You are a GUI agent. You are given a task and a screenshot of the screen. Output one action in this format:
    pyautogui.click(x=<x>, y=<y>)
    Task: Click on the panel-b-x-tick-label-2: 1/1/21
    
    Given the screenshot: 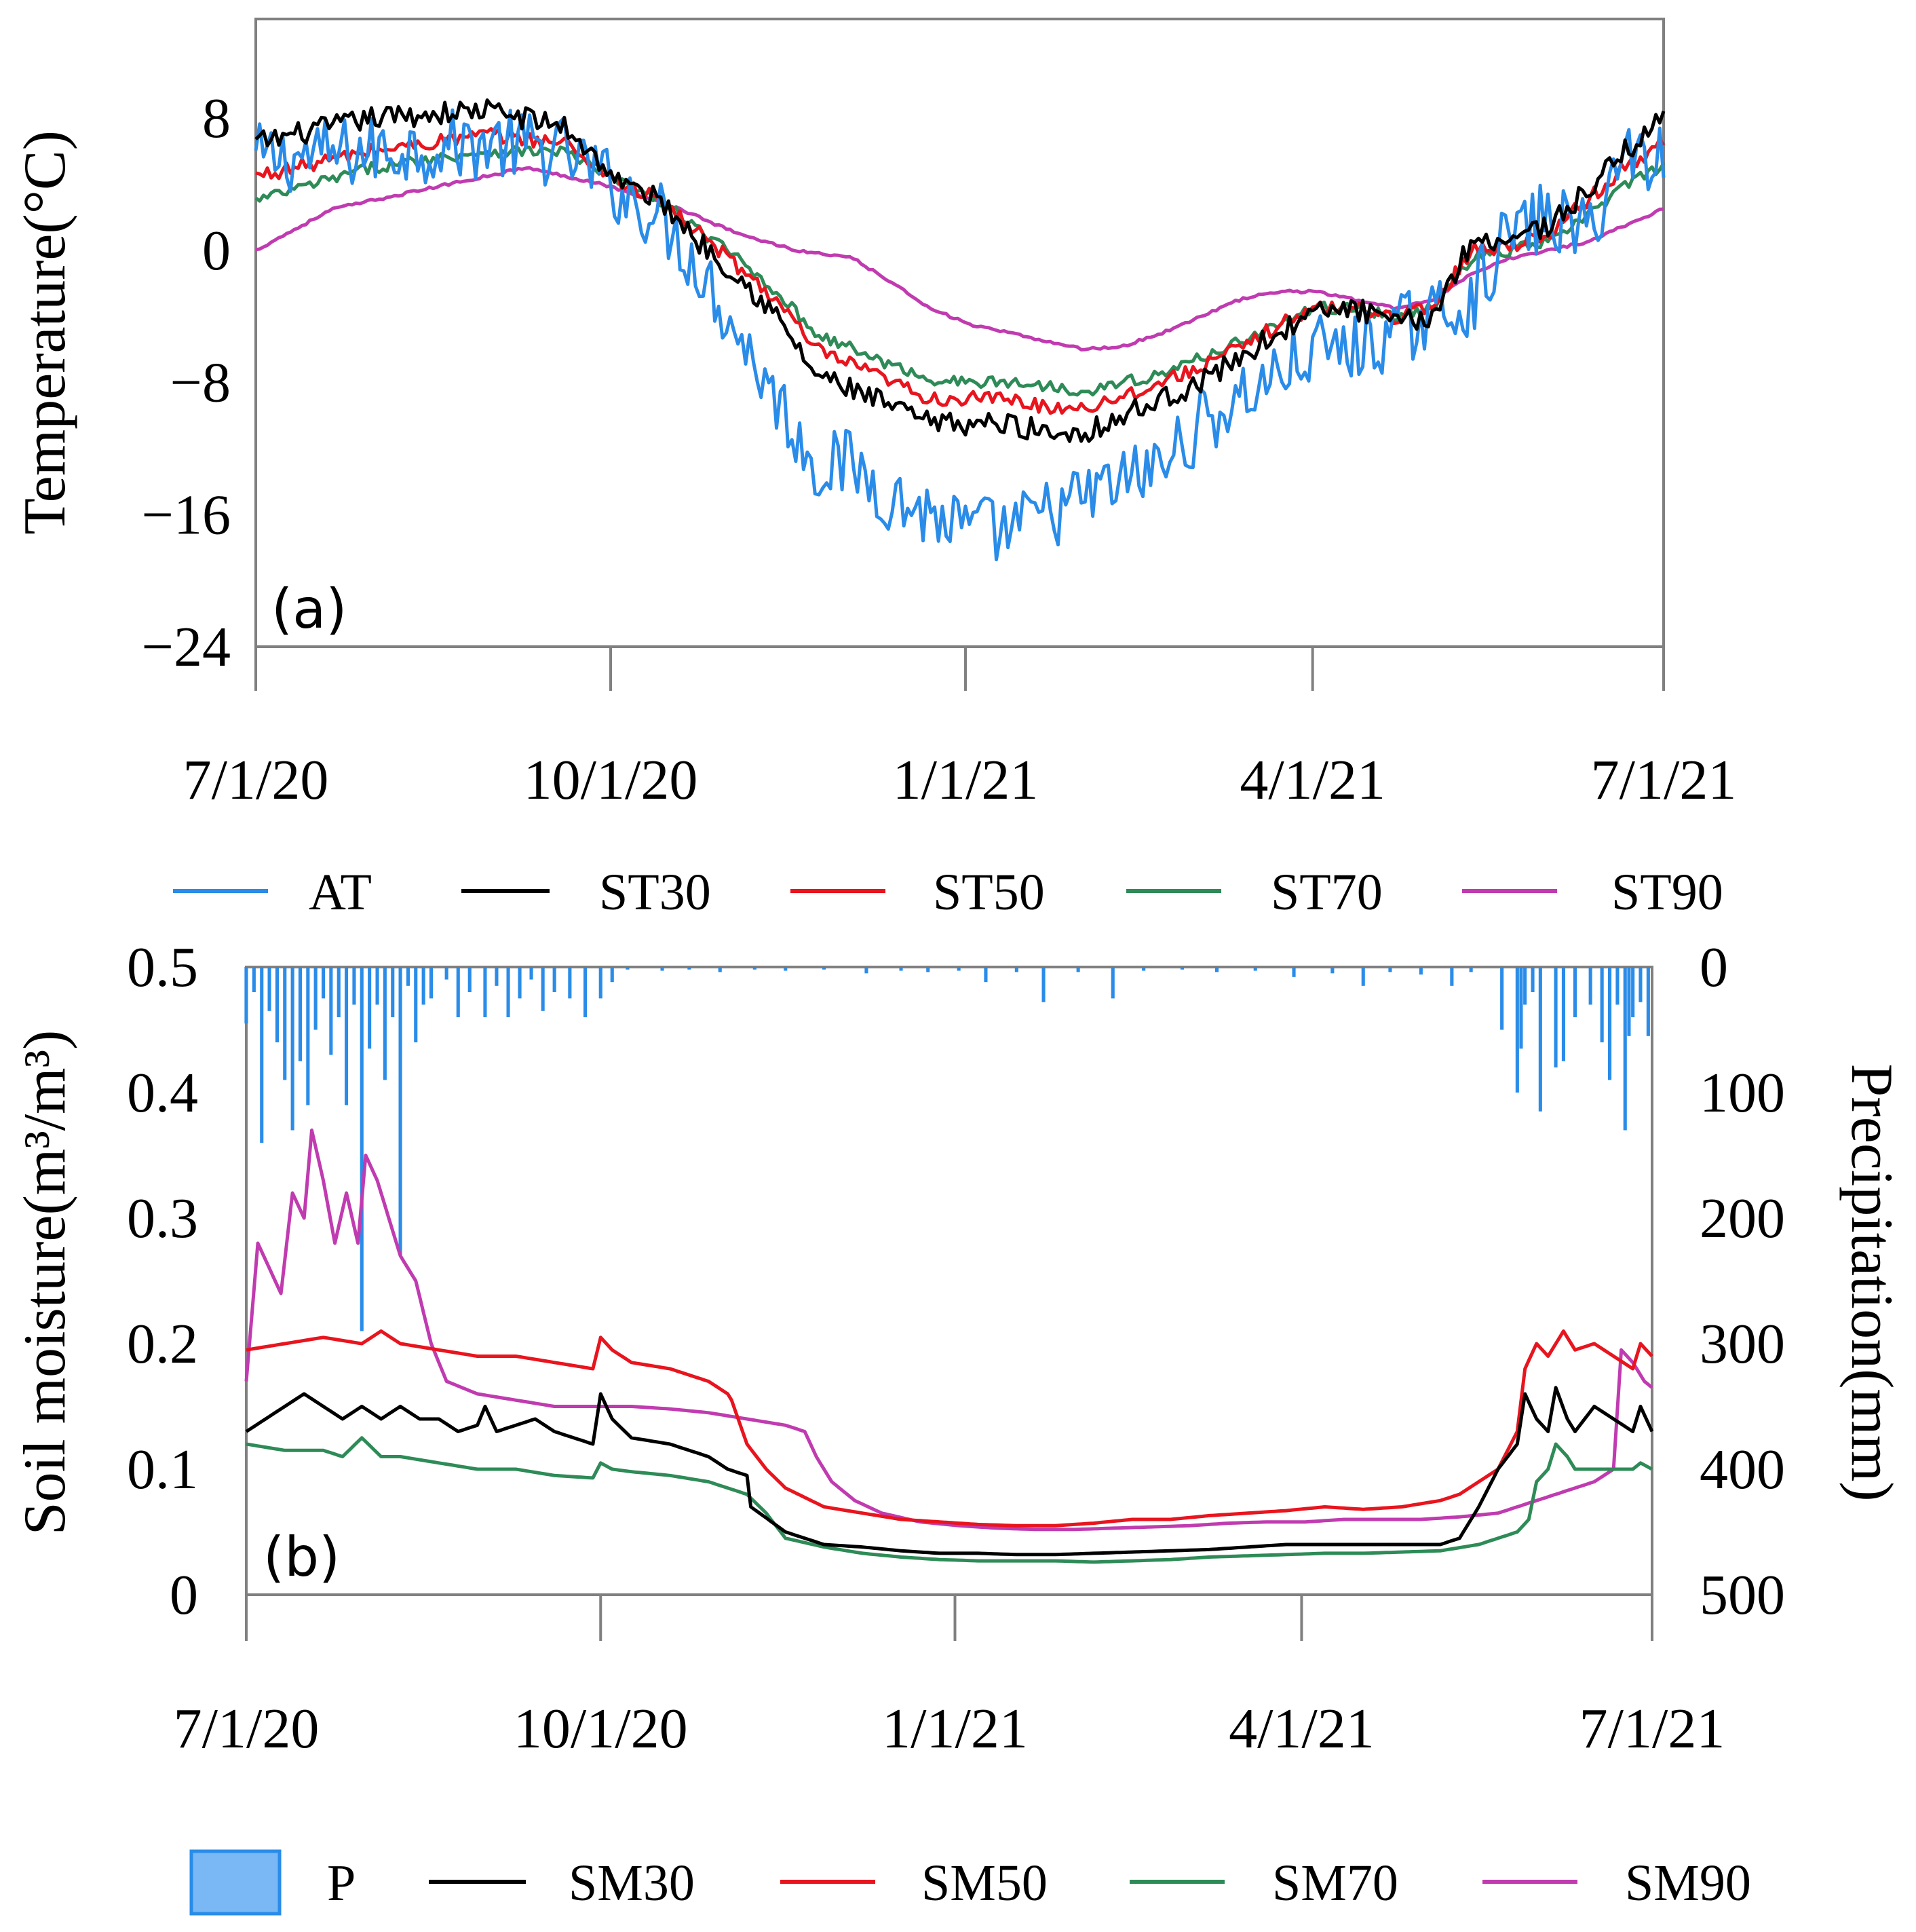 What is the action you would take?
    pyautogui.click(x=955, y=1728)
    